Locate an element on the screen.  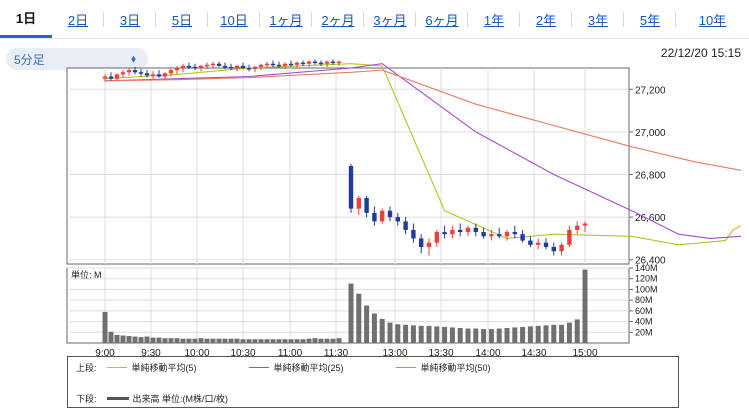
x-tick-label: 9:00 is located at coordinates (105, 353).